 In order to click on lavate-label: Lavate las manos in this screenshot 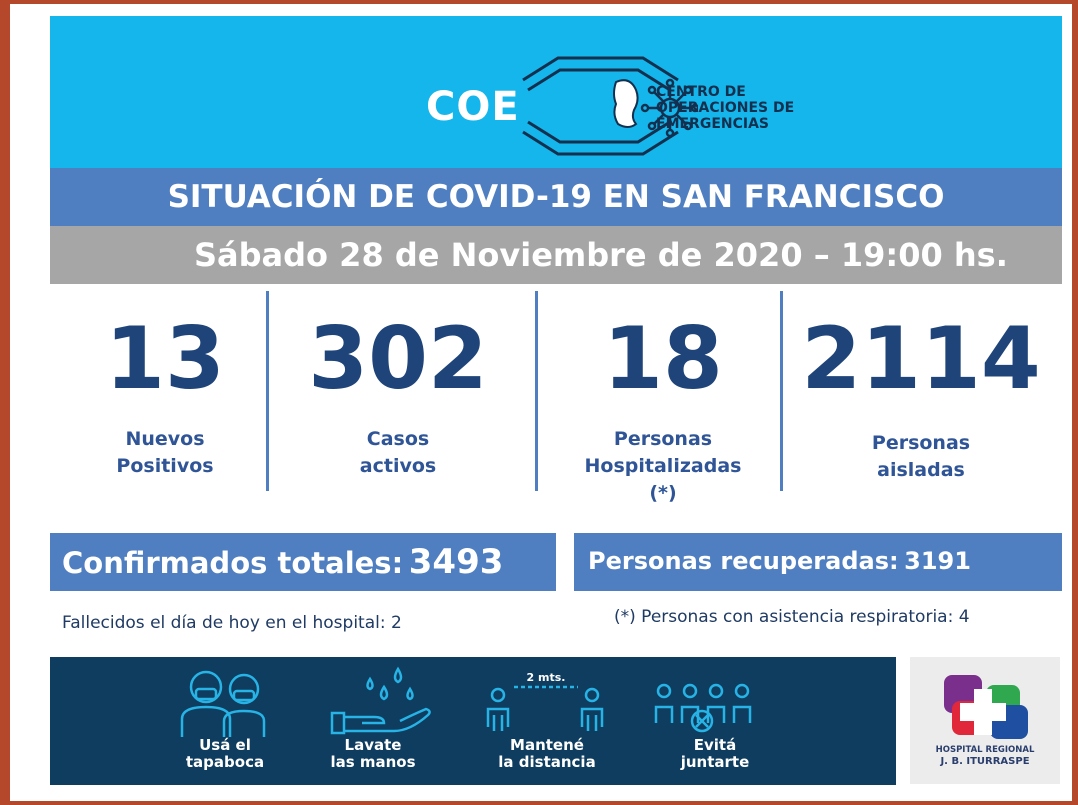, I will do `click(373, 754)`.